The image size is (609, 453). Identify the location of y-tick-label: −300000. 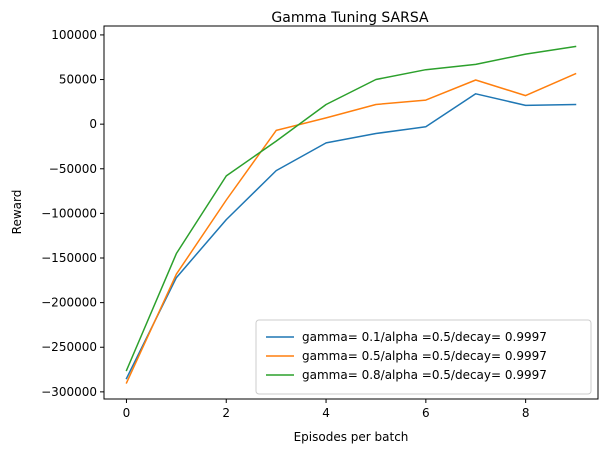
(69, 392).